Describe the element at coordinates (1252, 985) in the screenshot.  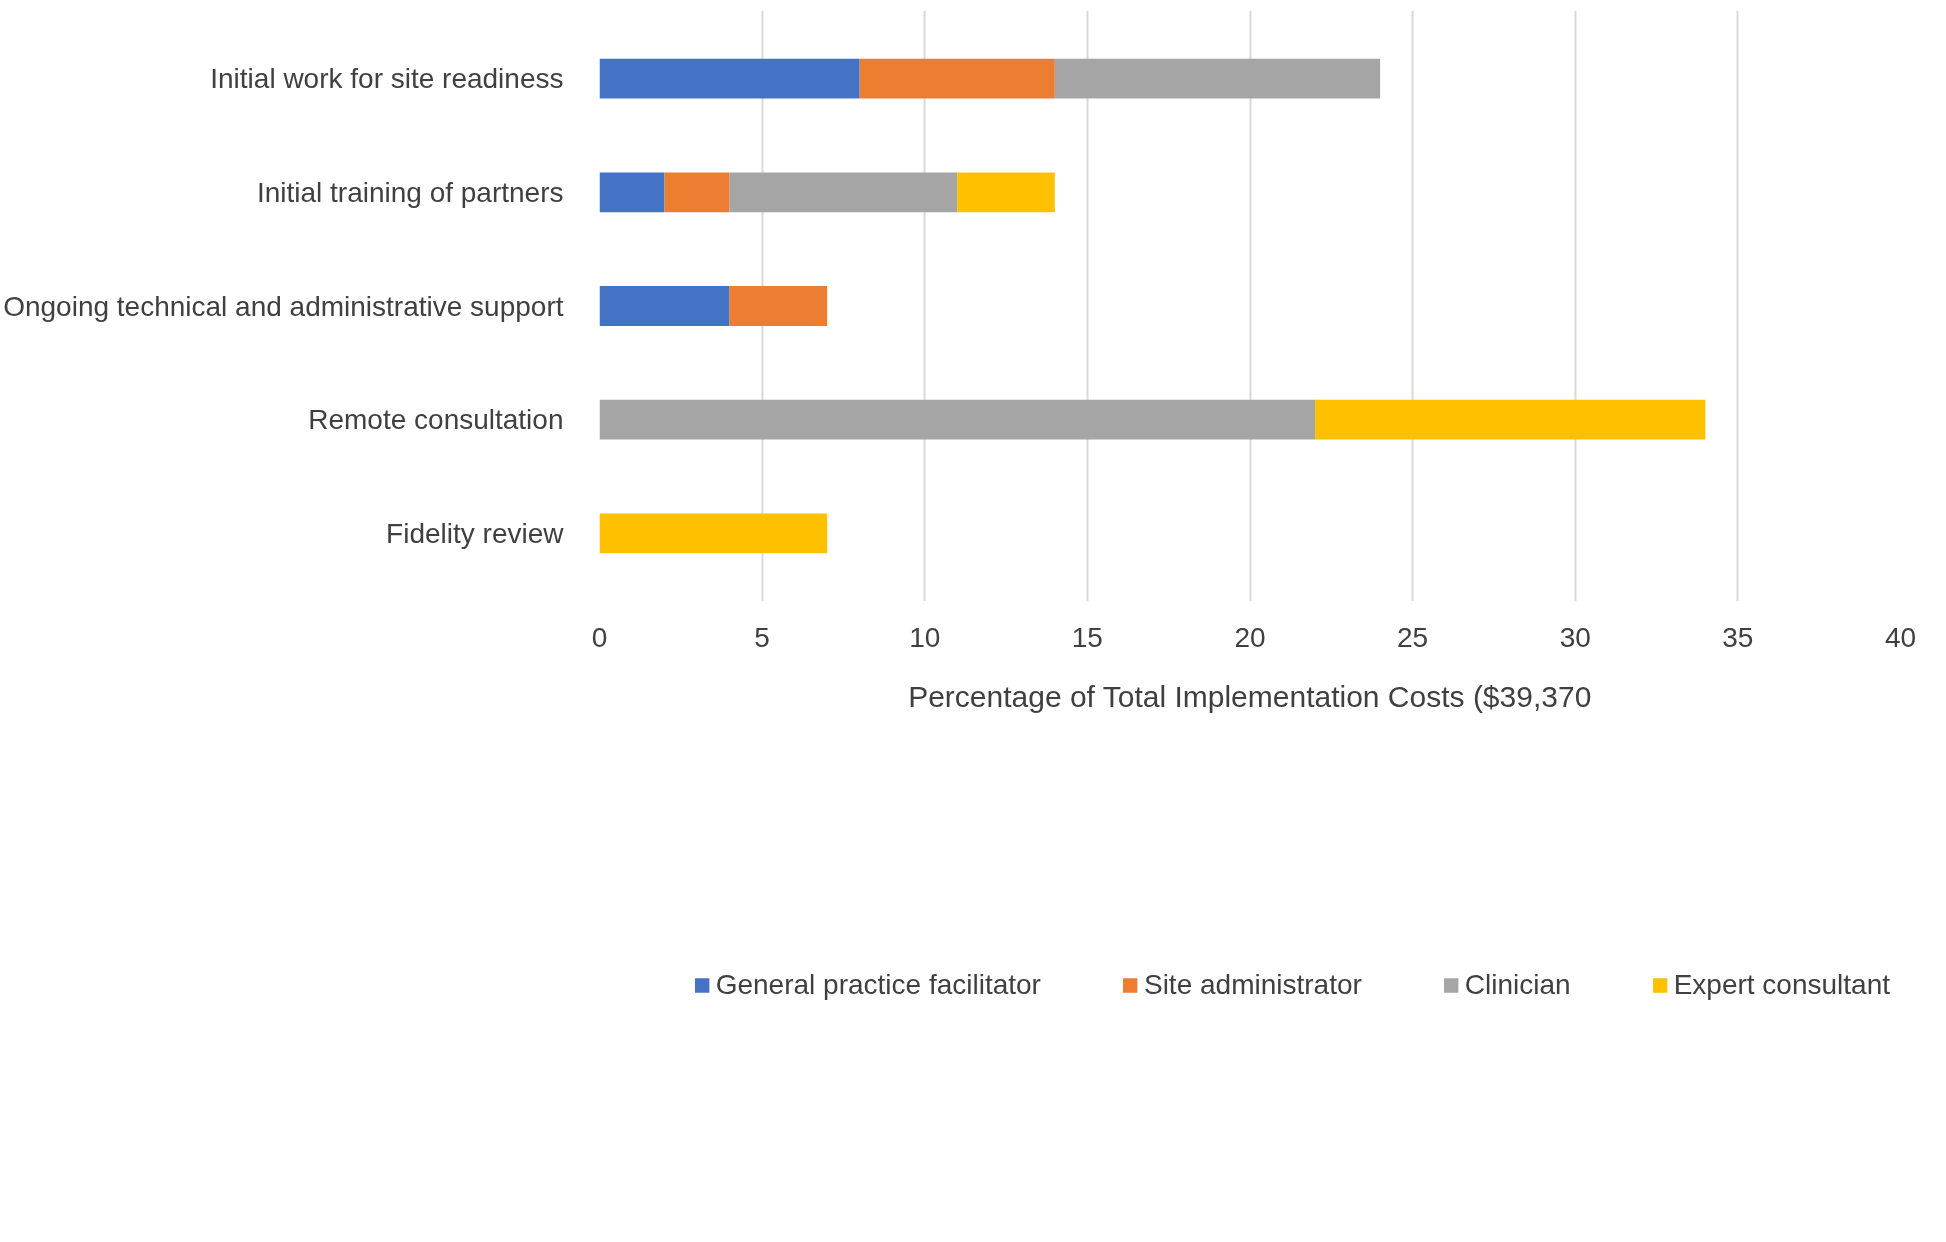
I see `legend-label: Site administrator` at that location.